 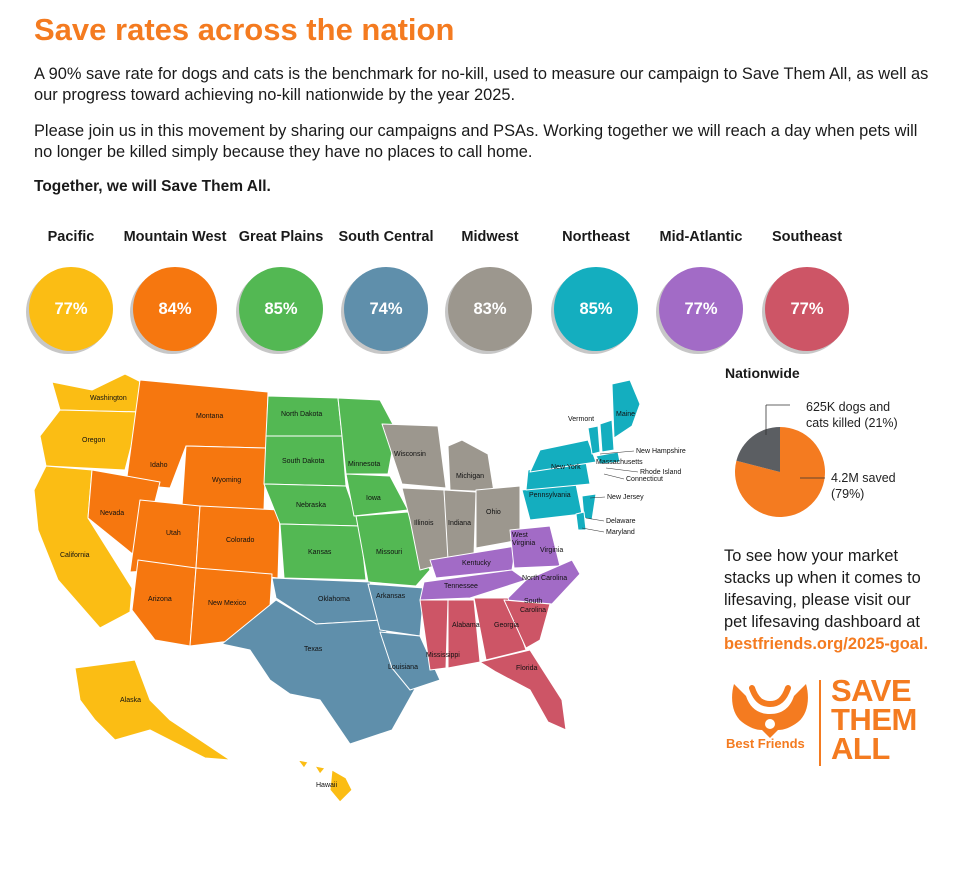 What do you see at coordinates (347, 491) in the screenshot?
I see `map-region-great-plains` at bounding box center [347, 491].